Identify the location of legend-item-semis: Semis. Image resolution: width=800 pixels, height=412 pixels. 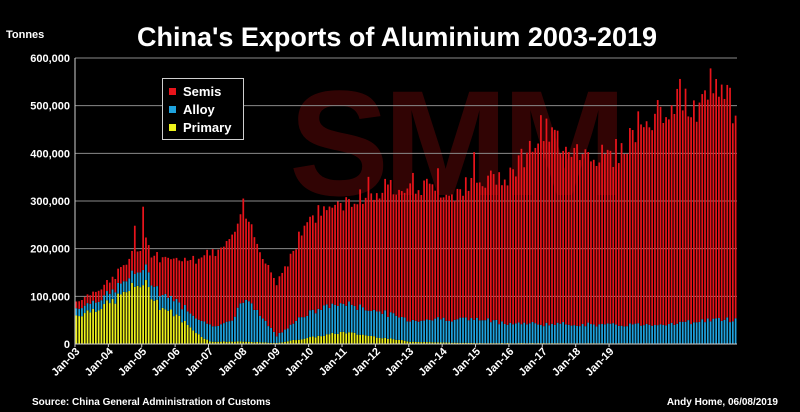
(203, 91).